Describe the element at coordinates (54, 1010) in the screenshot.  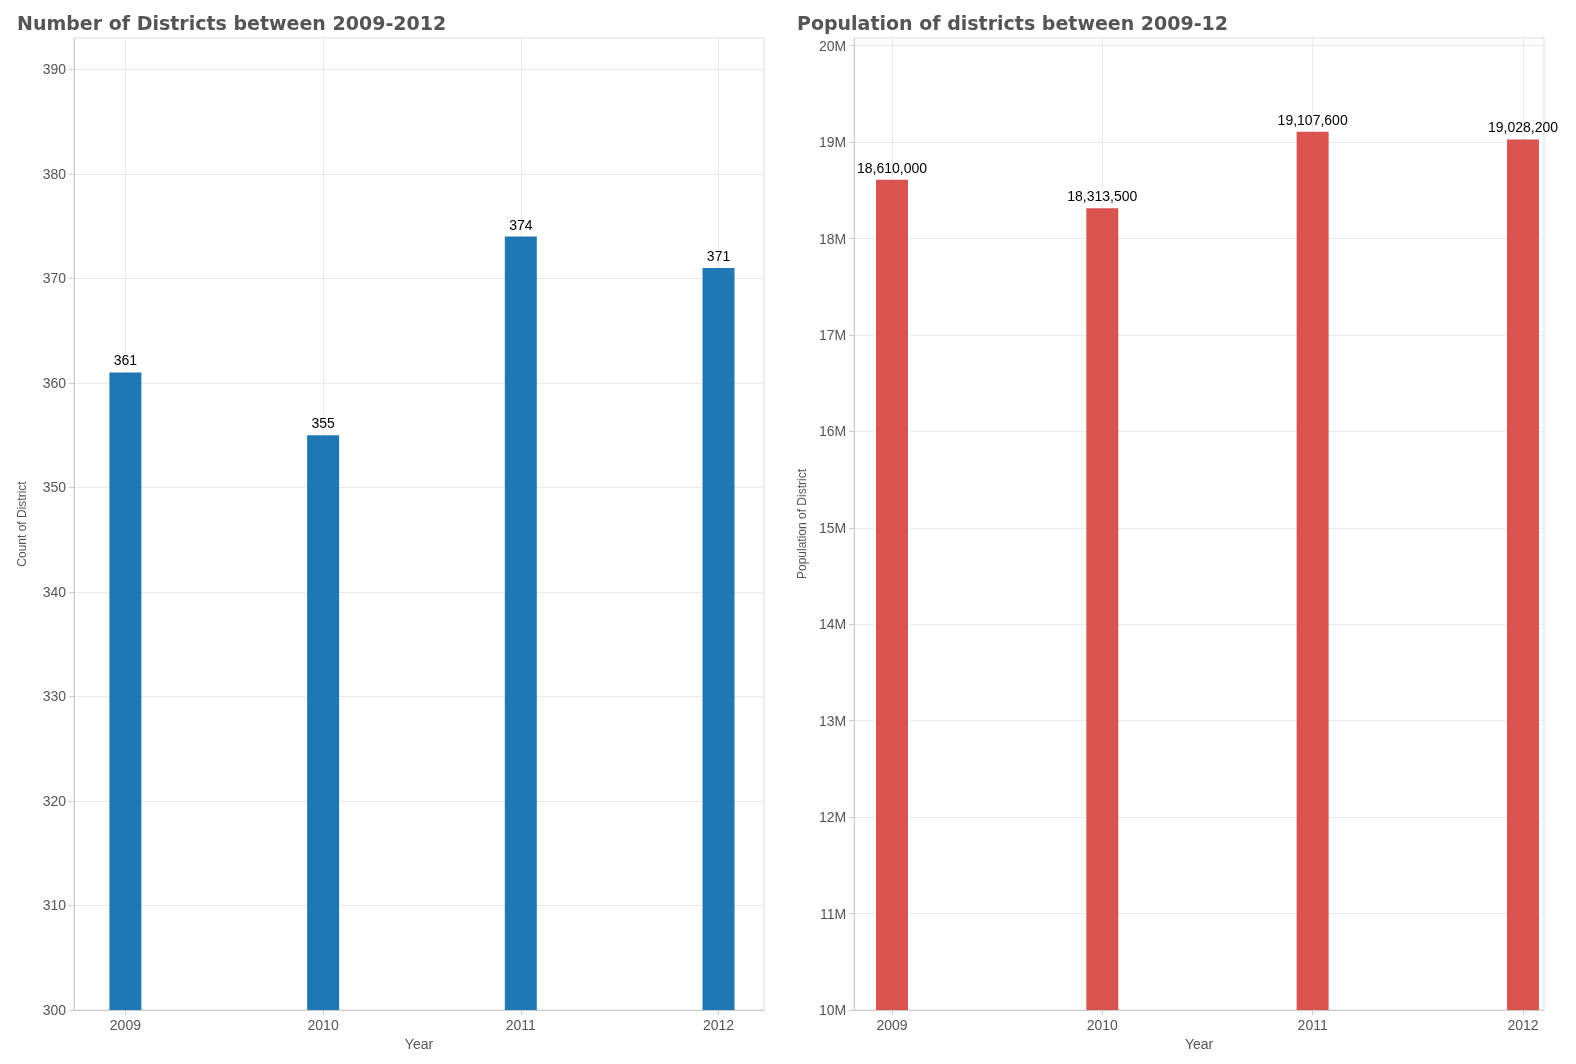
I see `y-tick-label: 300` at that location.